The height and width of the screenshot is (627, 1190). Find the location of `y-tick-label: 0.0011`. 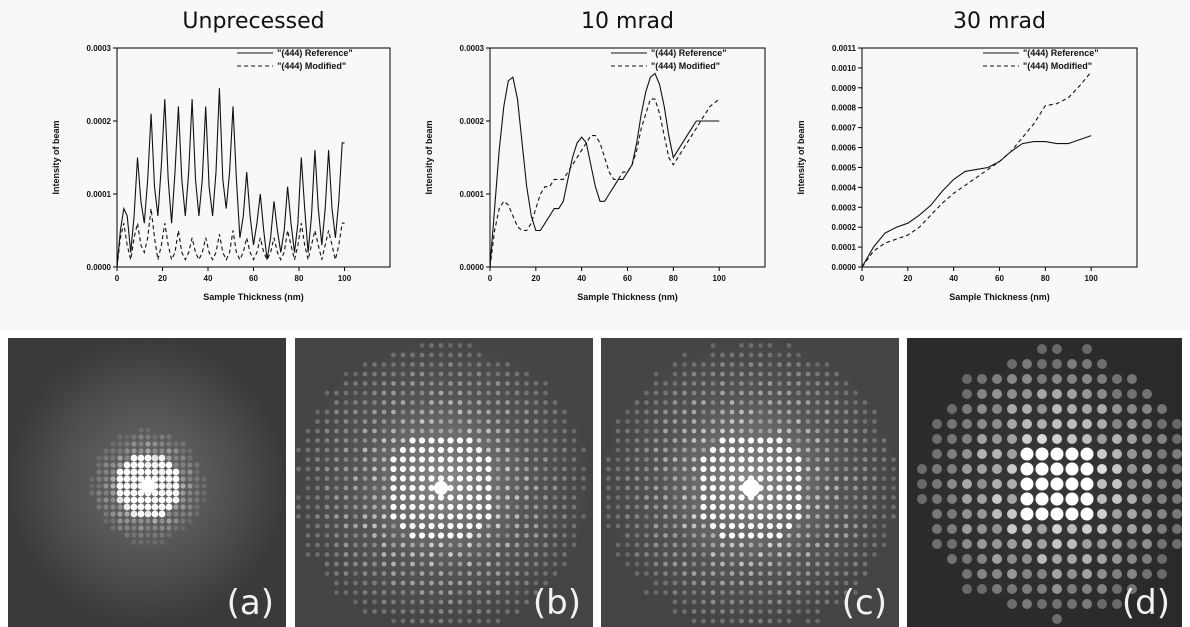

y-tick-label: 0.0011 is located at coordinates (844, 48).